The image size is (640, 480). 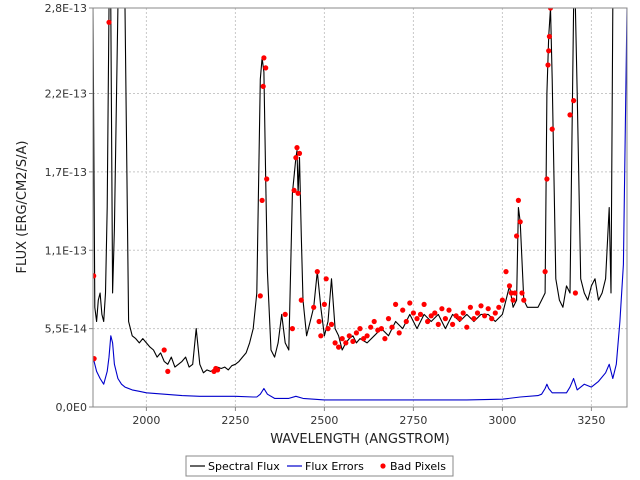 What do you see at coordinates (244, 466) in the screenshot?
I see `legend-label-spectral-flux: Spectral Flux` at bounding box center [244, 466].